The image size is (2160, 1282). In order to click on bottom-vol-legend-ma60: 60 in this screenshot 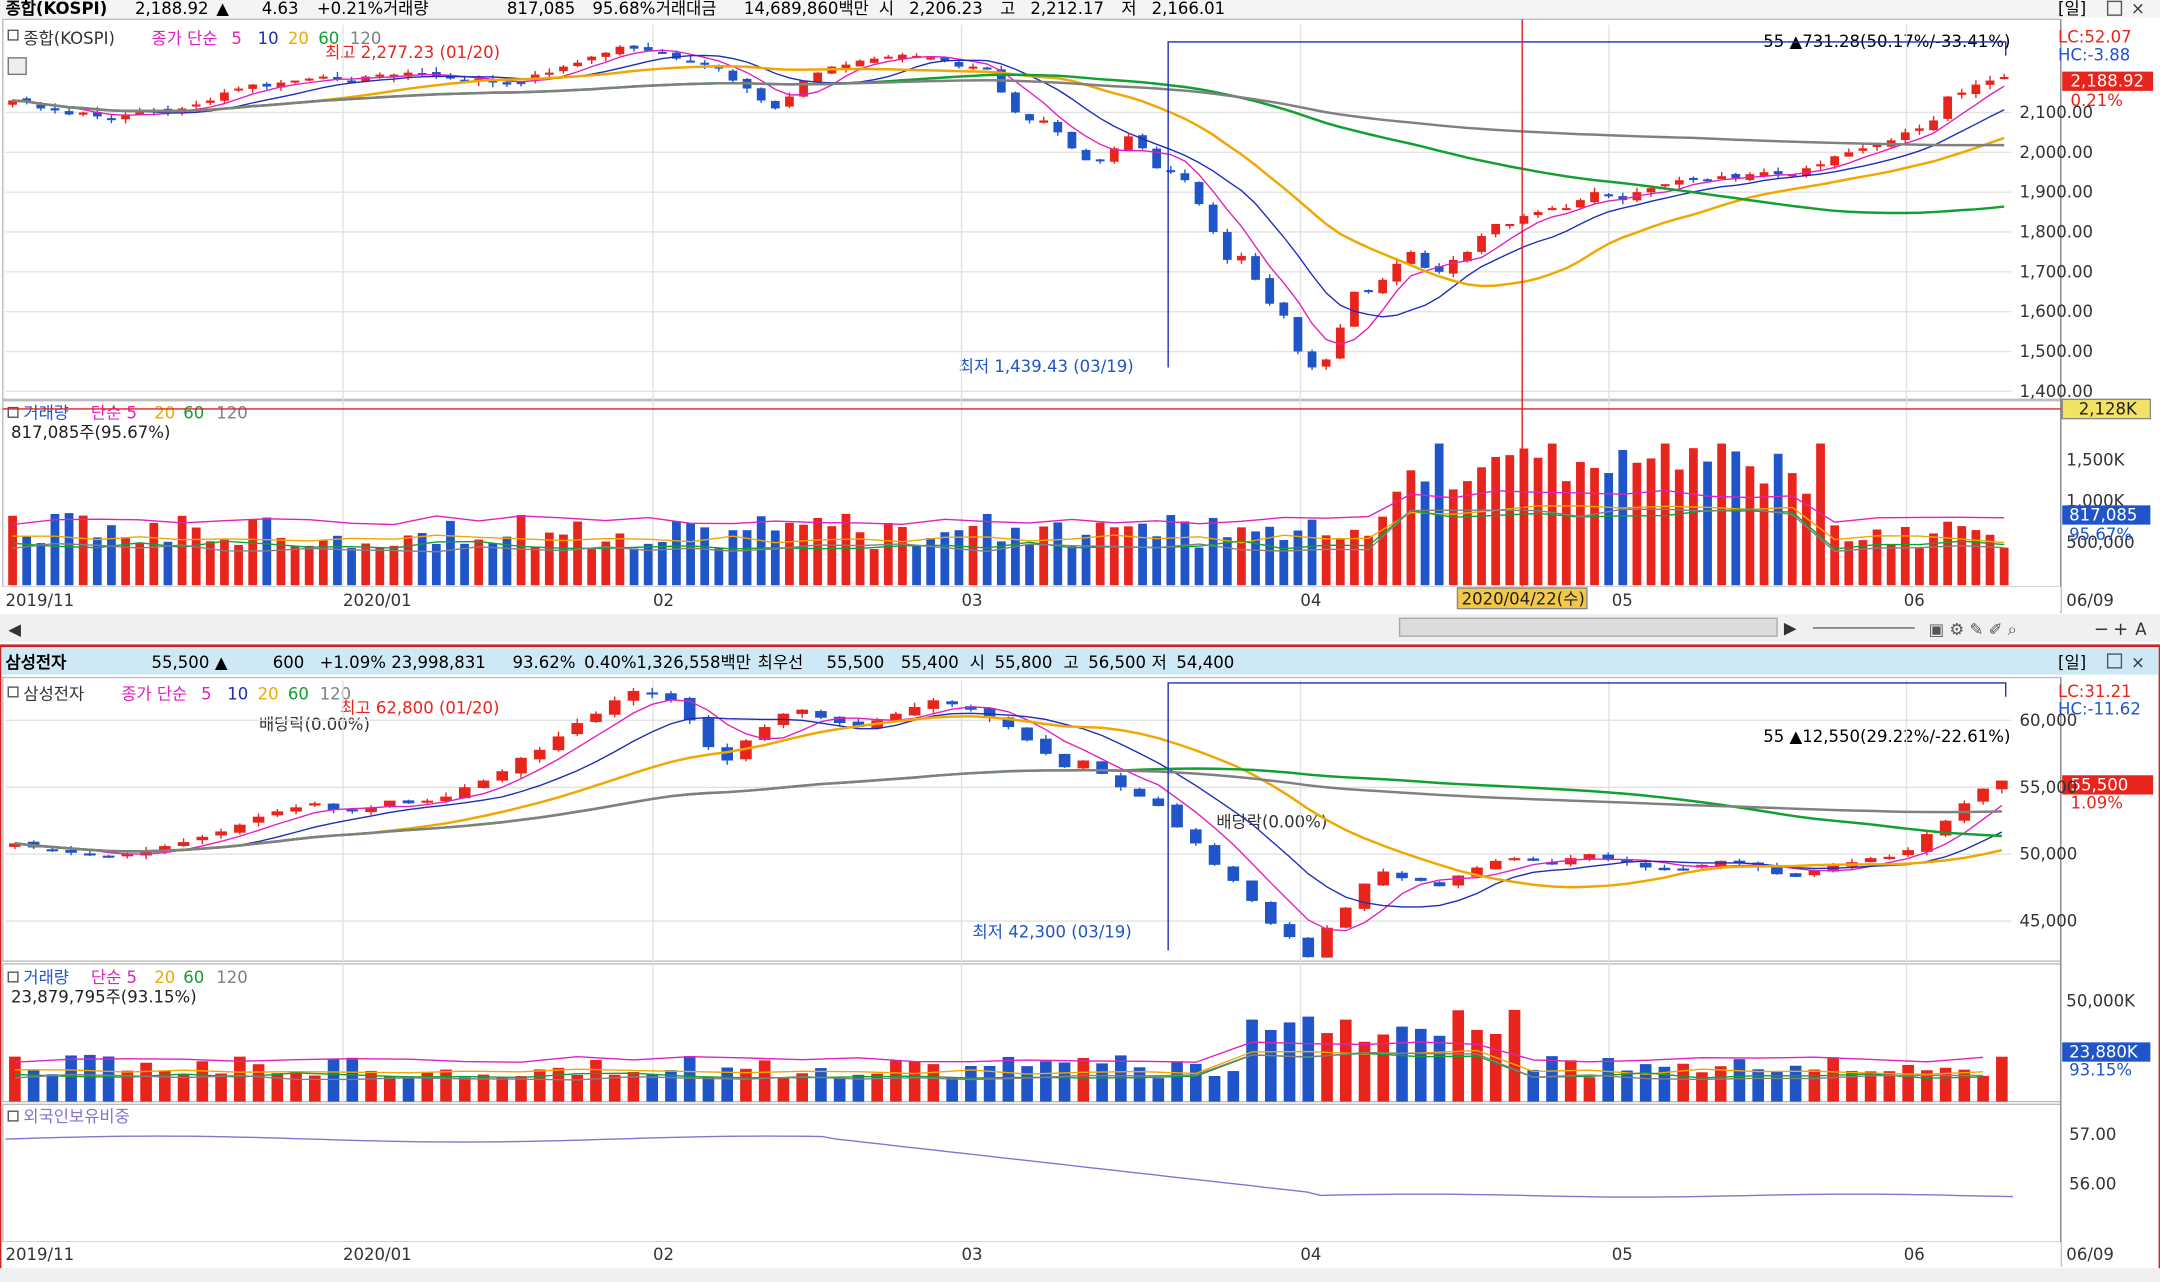, I will do `click(193, 977)`.